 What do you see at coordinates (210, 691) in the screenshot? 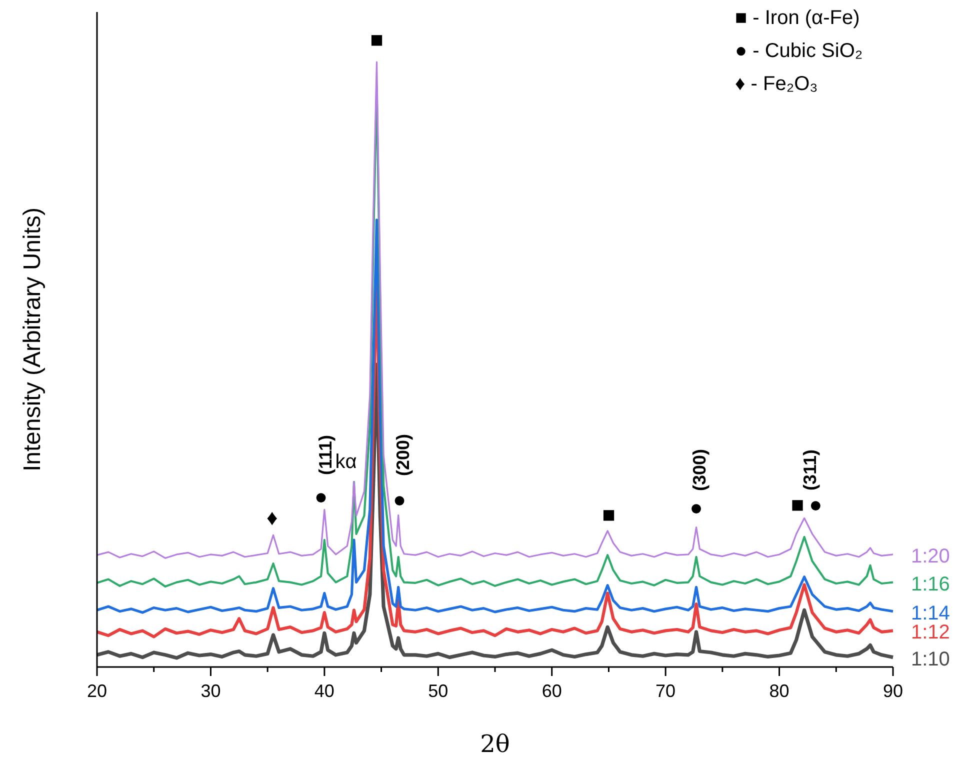
I see `x-tick-label: 30` at bounding box center [210, 691].